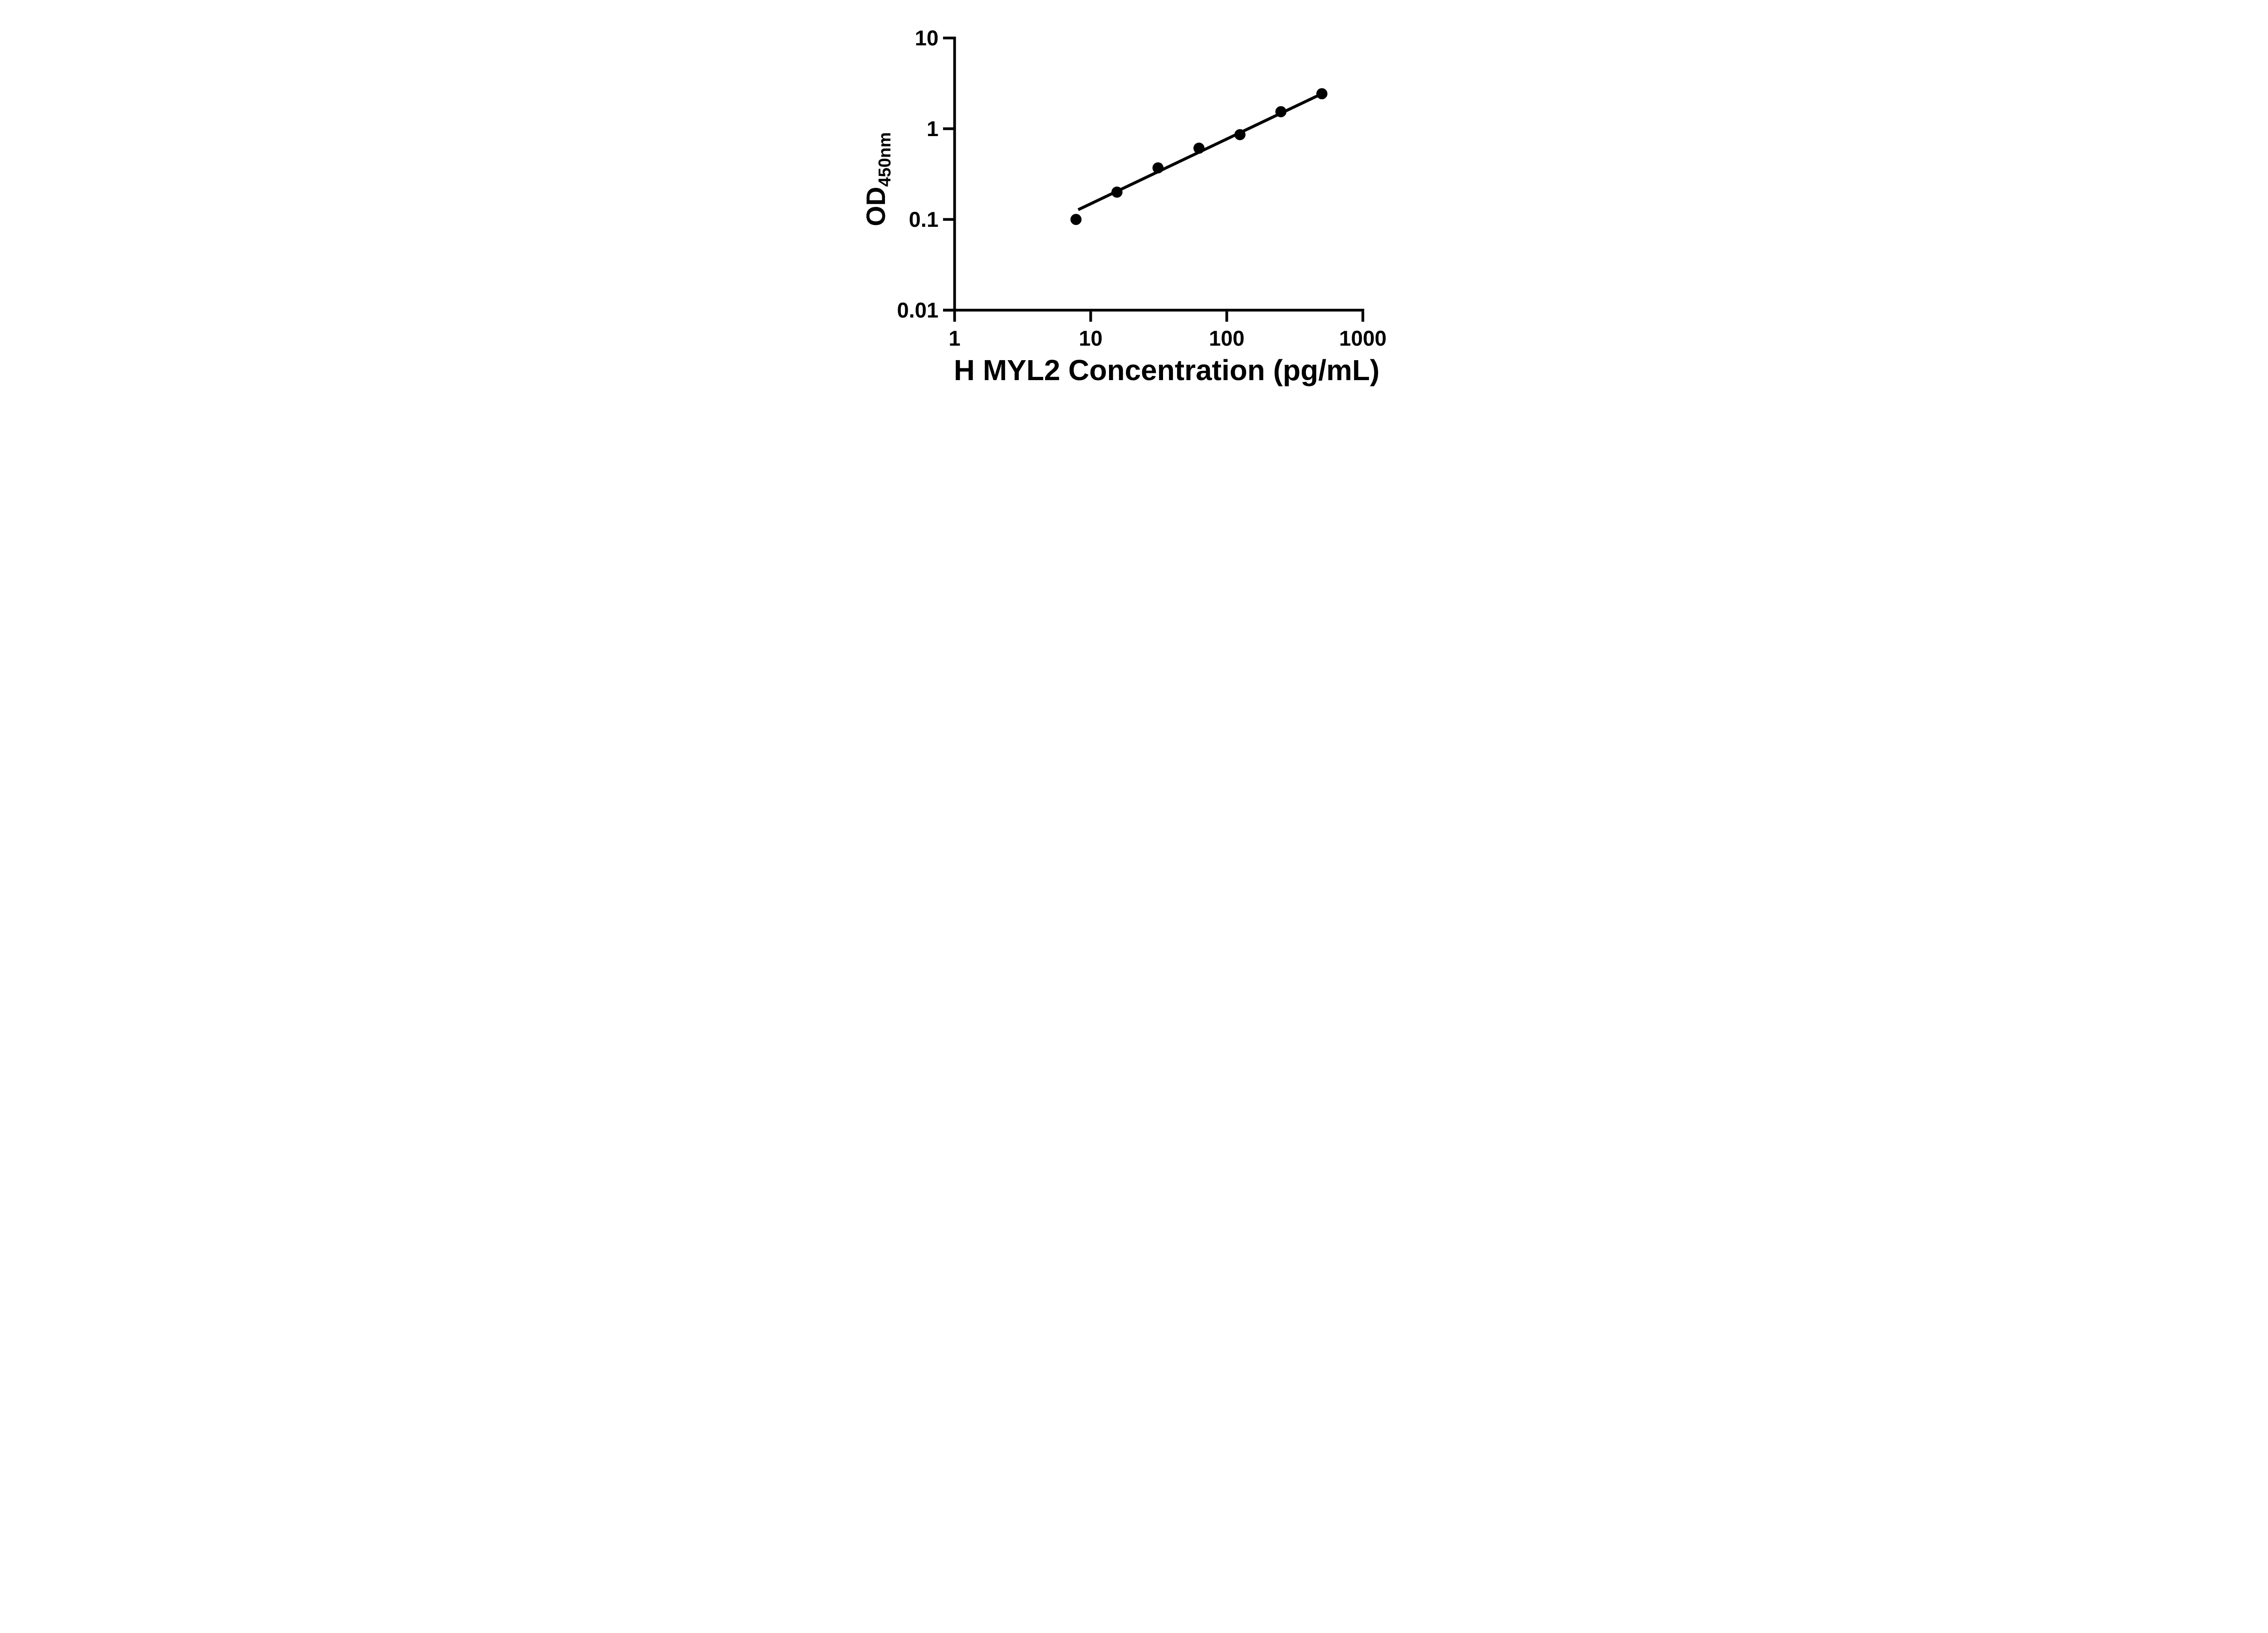 The width and height of the screenshot is (2268, 1633). Describe the element at coordinates (1091, 338) in the screenshot. I see `x-axis-tick-label: 10` at that location.